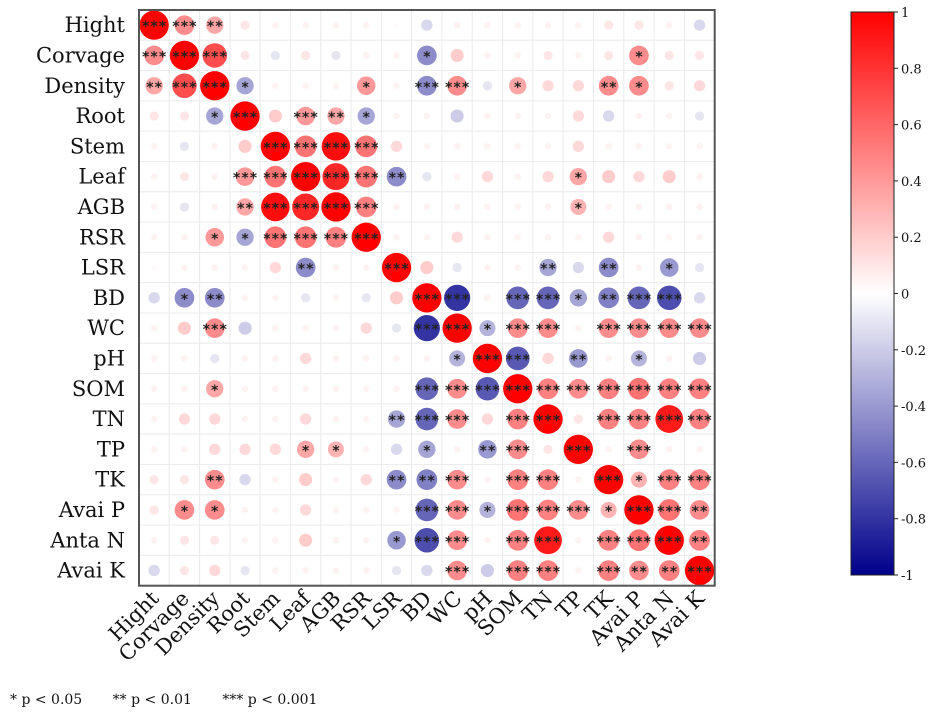  I want to click on significance-mark-17-15: ***, so click(608, 542).